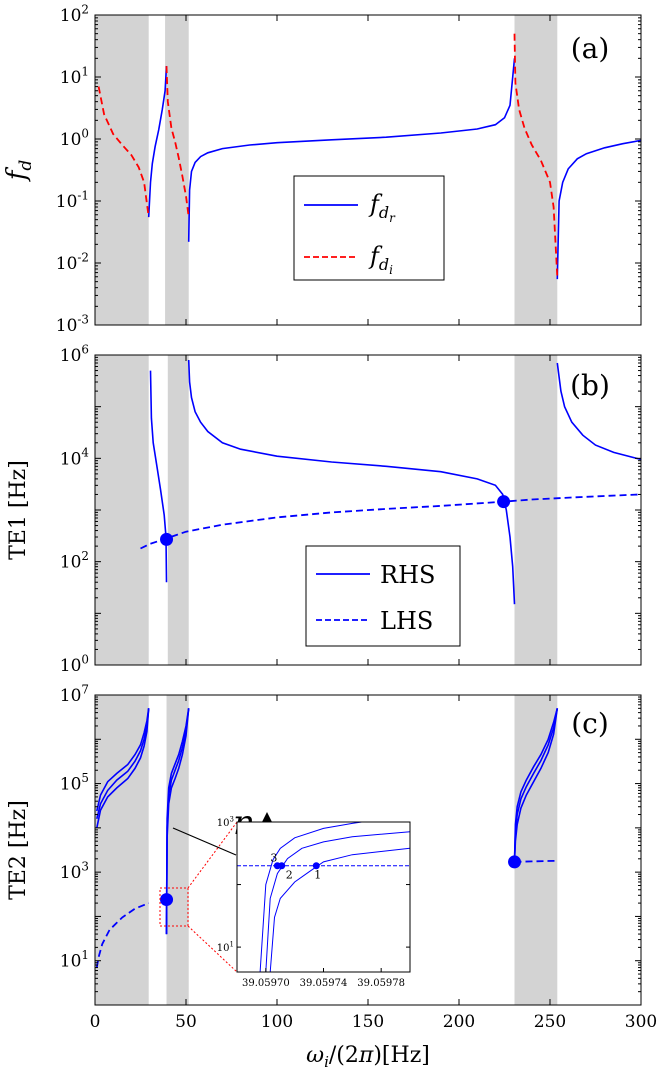 This screenshot has height=1080, width=660. I want to click on legend-label: LHS, so click(406, 621).